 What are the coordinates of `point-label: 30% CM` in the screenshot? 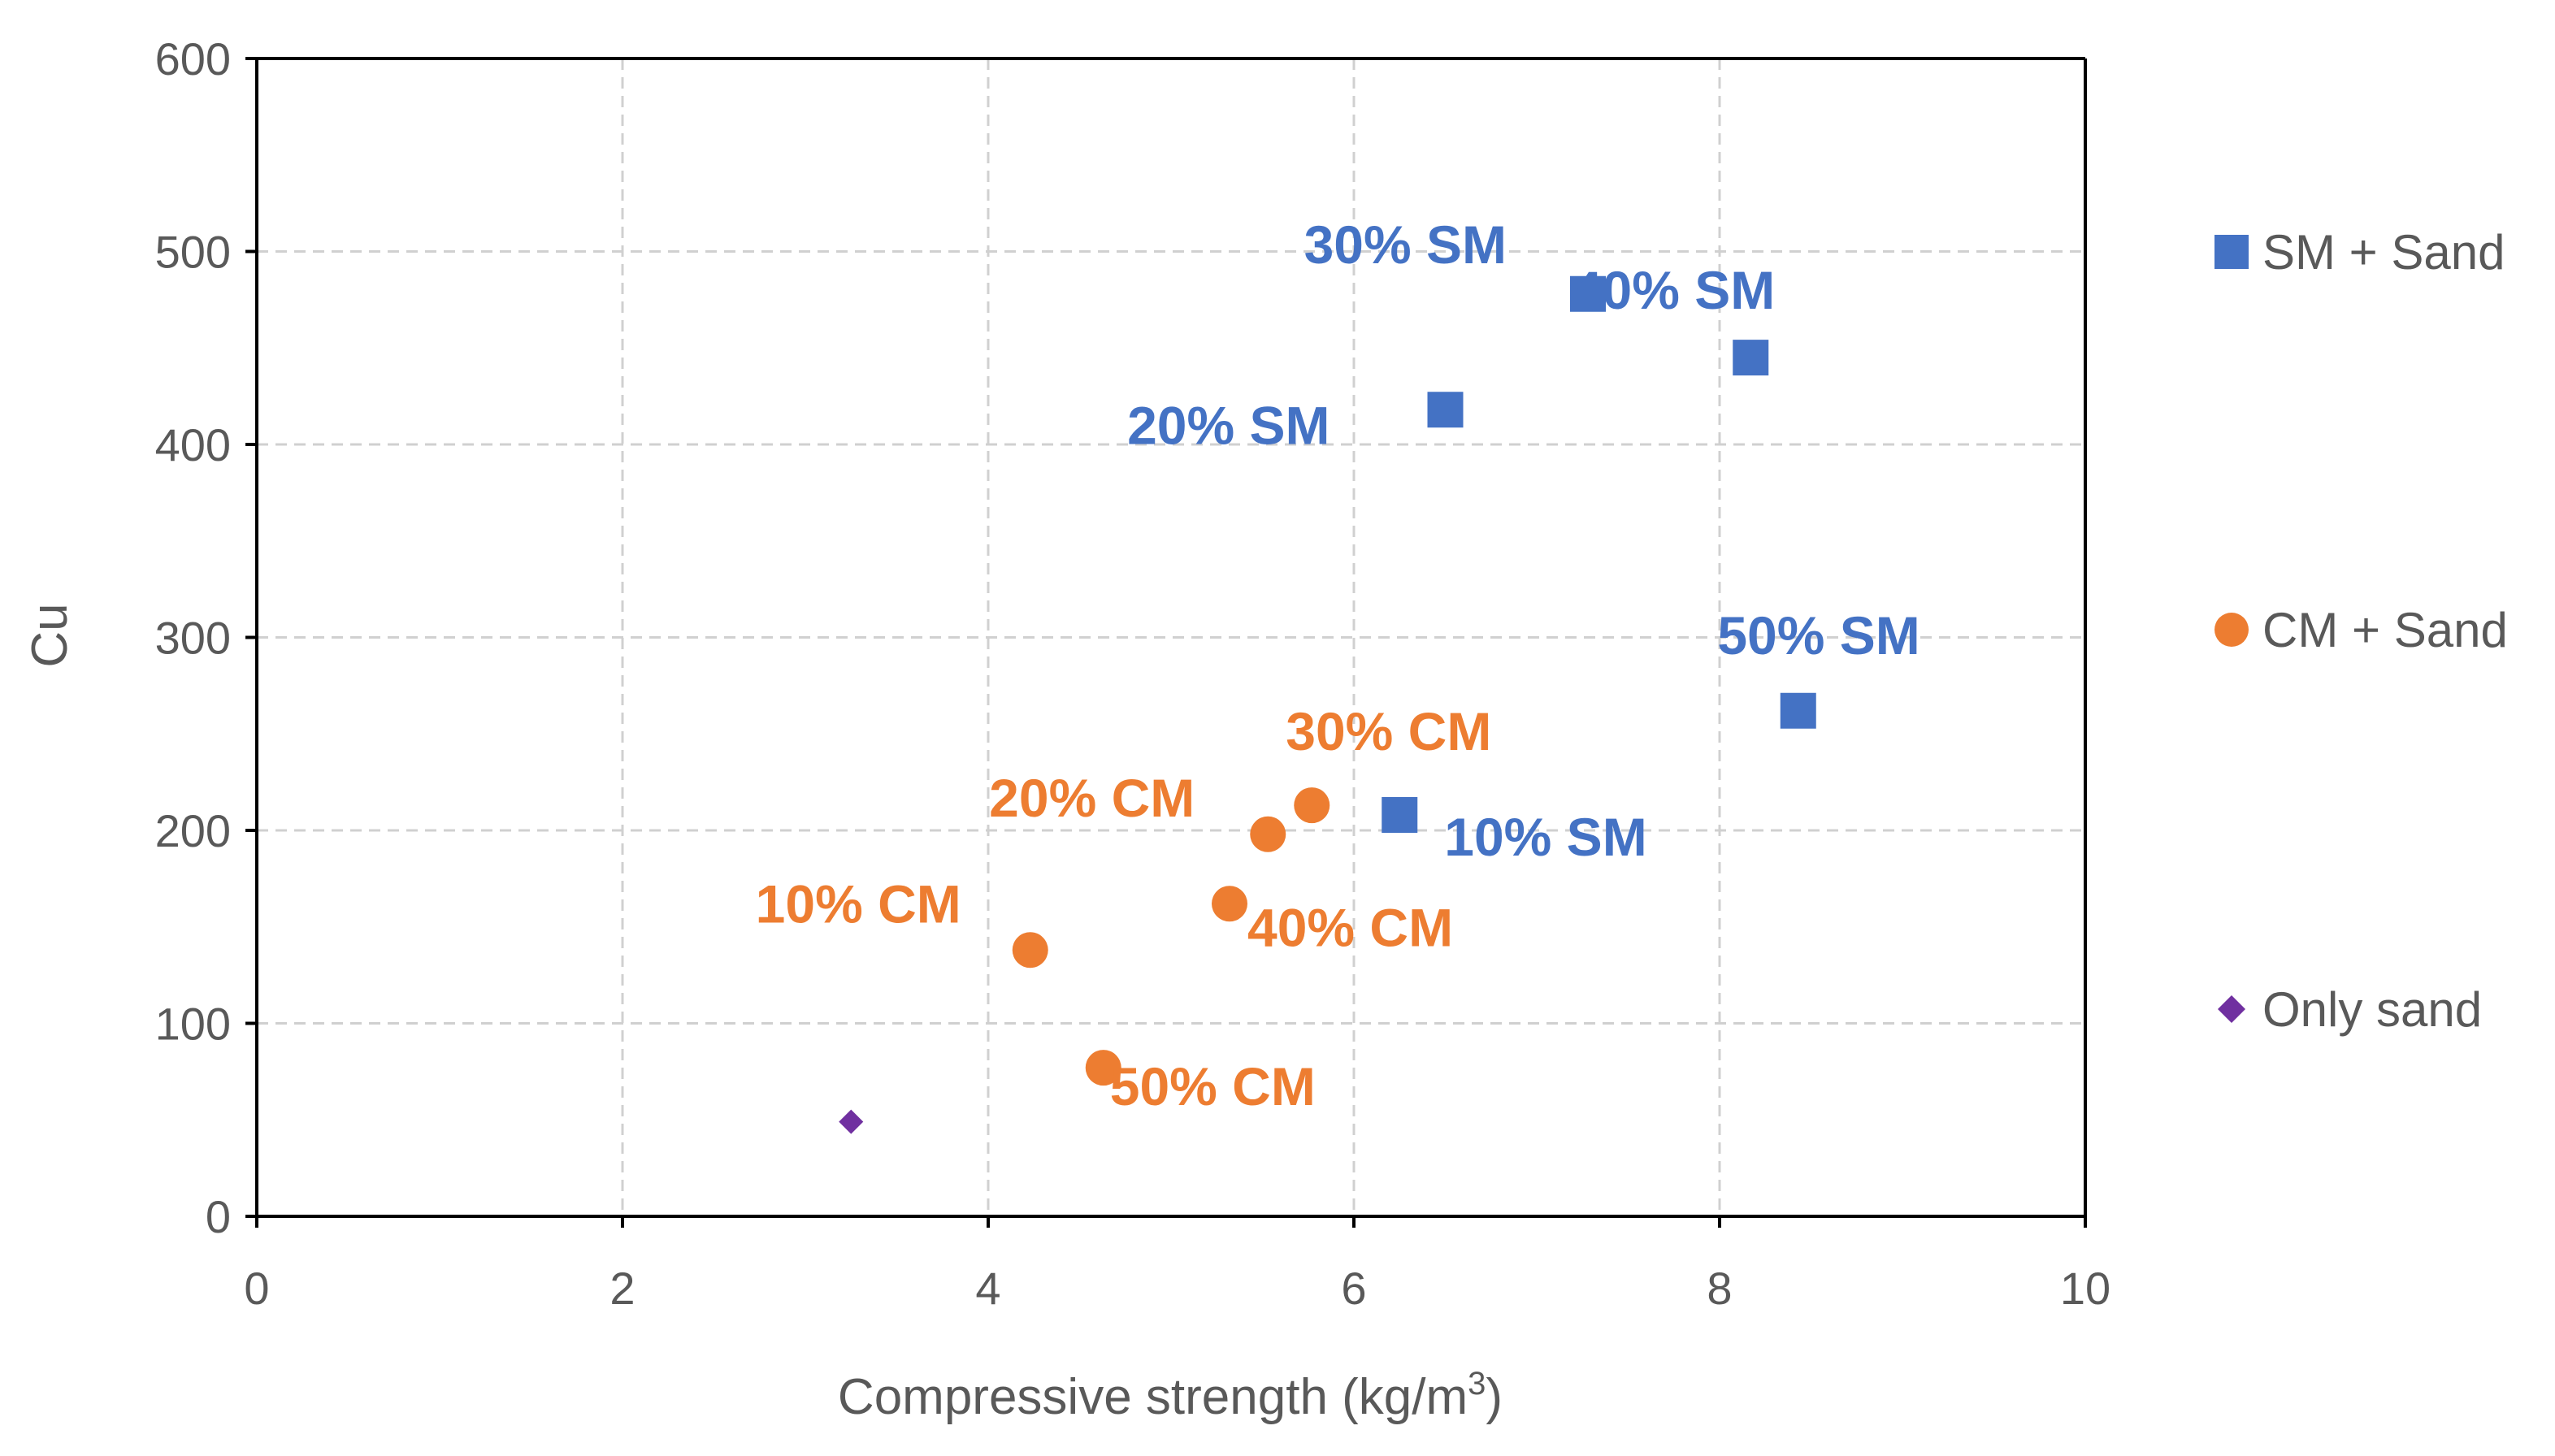 It's located at (1388, 731).